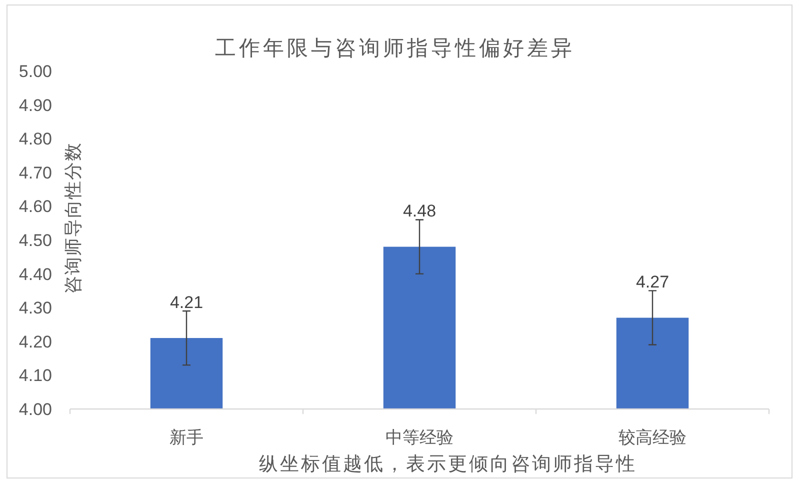 Image resolution: width=799 pixels, height=486 pixels. What do you see at coordinates (35, 342) in the screenshot?
I see `y-tick-label: 4.20` at bounding box center [35, 342].